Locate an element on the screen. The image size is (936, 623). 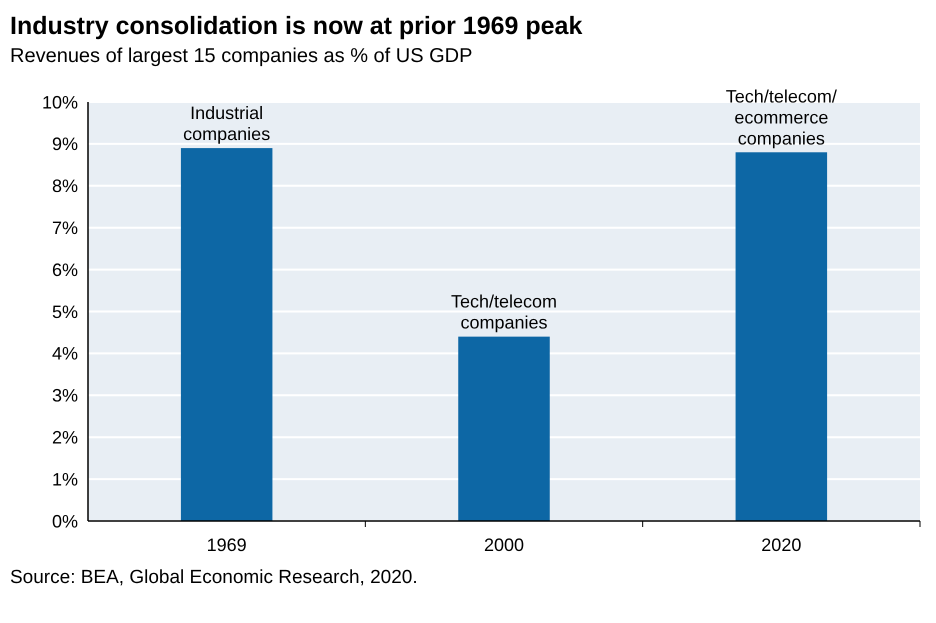
chart-subtitle: Revenues of largest 15 companies as % of US GDP is located at coordinates (241, 56).